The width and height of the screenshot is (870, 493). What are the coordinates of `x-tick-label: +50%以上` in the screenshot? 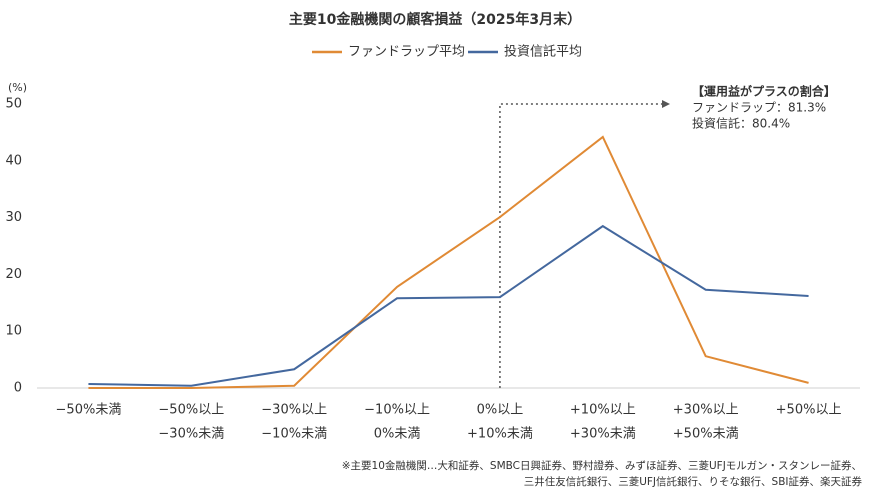 It's located at (809, 410).